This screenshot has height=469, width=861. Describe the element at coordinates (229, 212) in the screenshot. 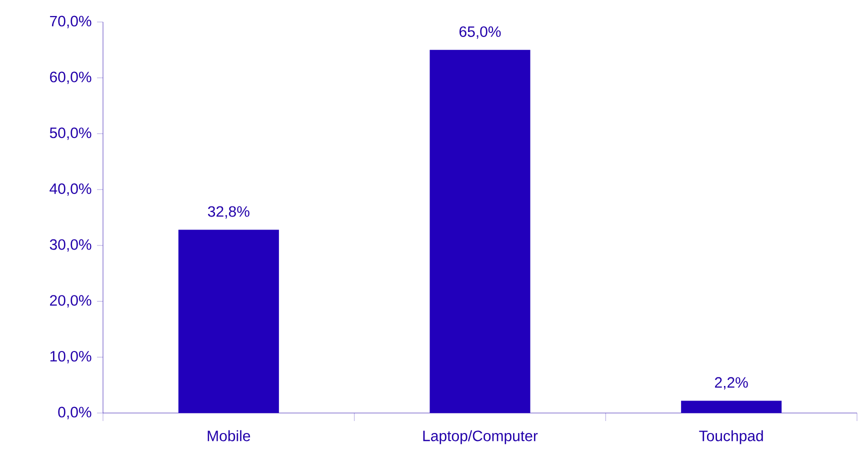

I see `data-label: 32,8%` at that location.